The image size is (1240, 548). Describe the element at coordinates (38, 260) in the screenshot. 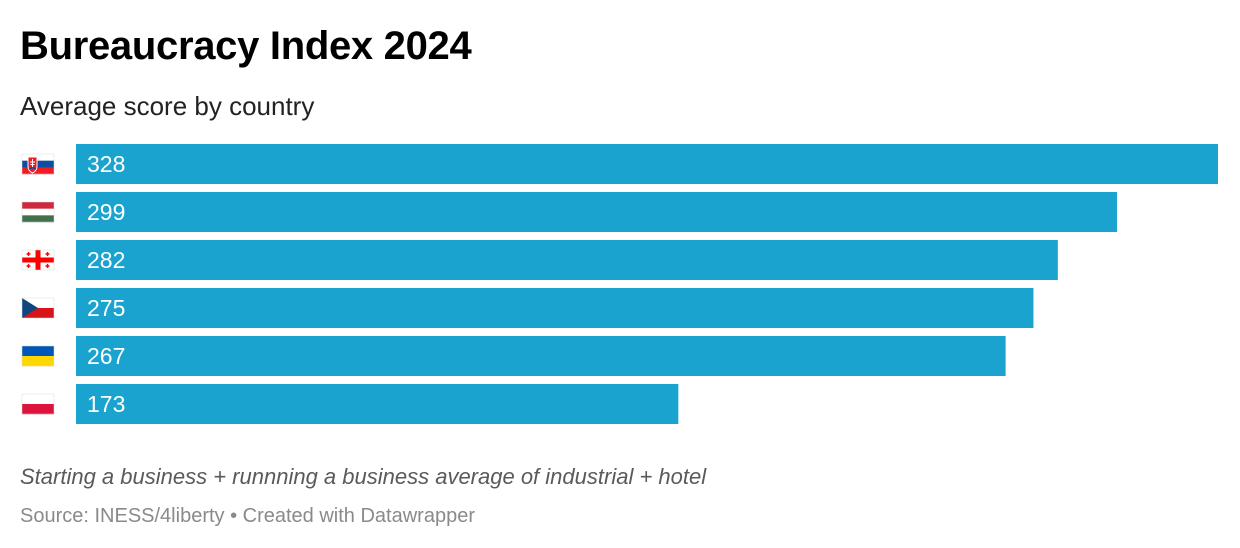

I see `georgia-flag` at that location.